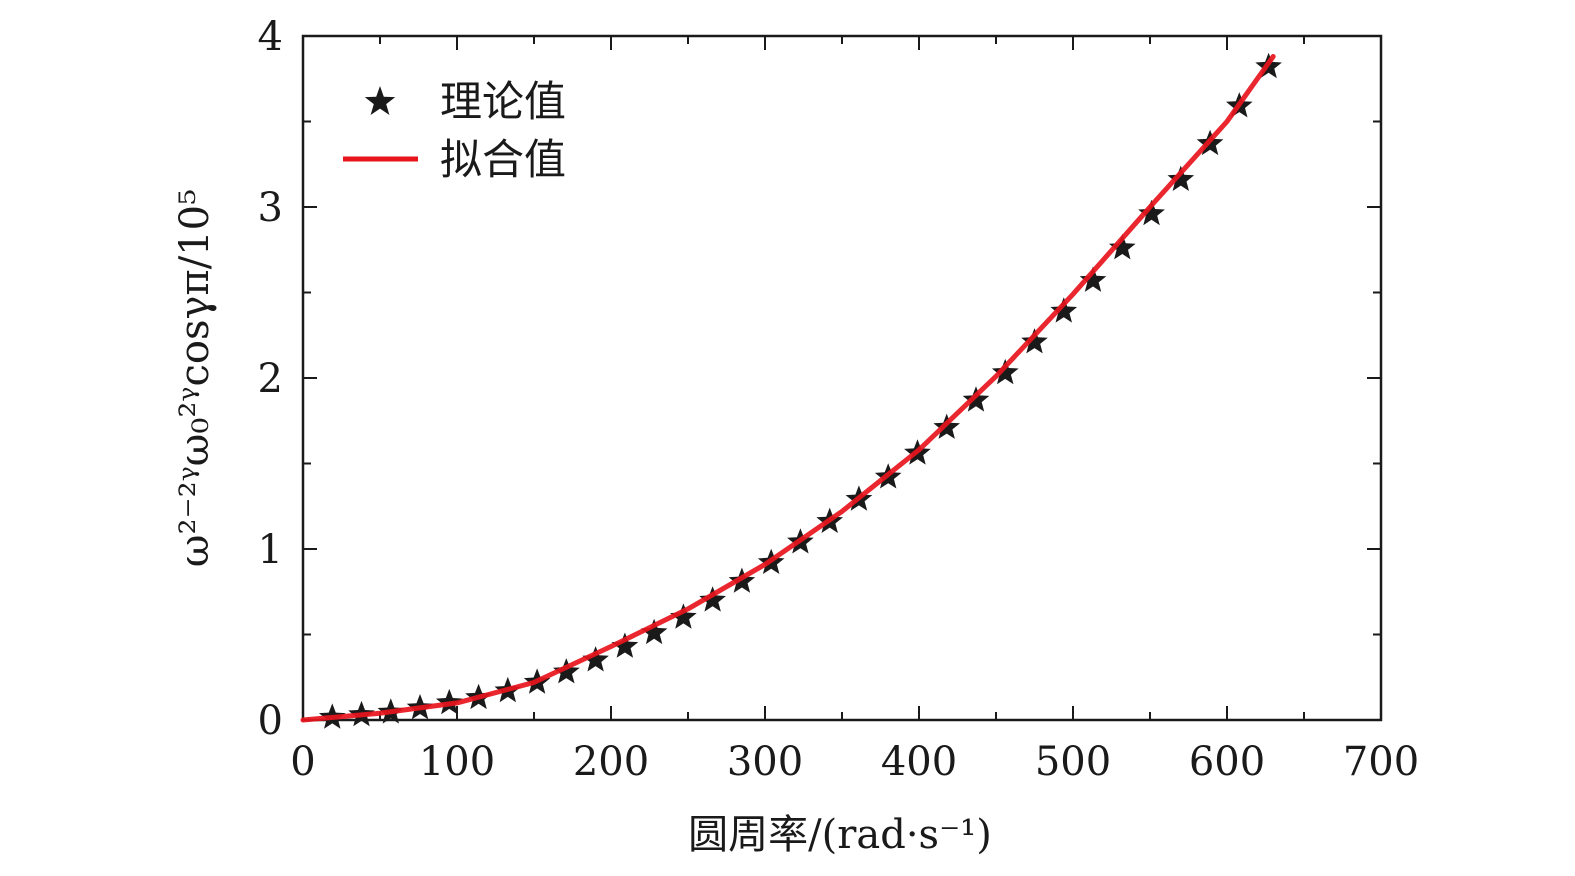  Describe the element at coordinates (1227, 762) in the screenshot. I see `x-tick-label: 600` at that location.